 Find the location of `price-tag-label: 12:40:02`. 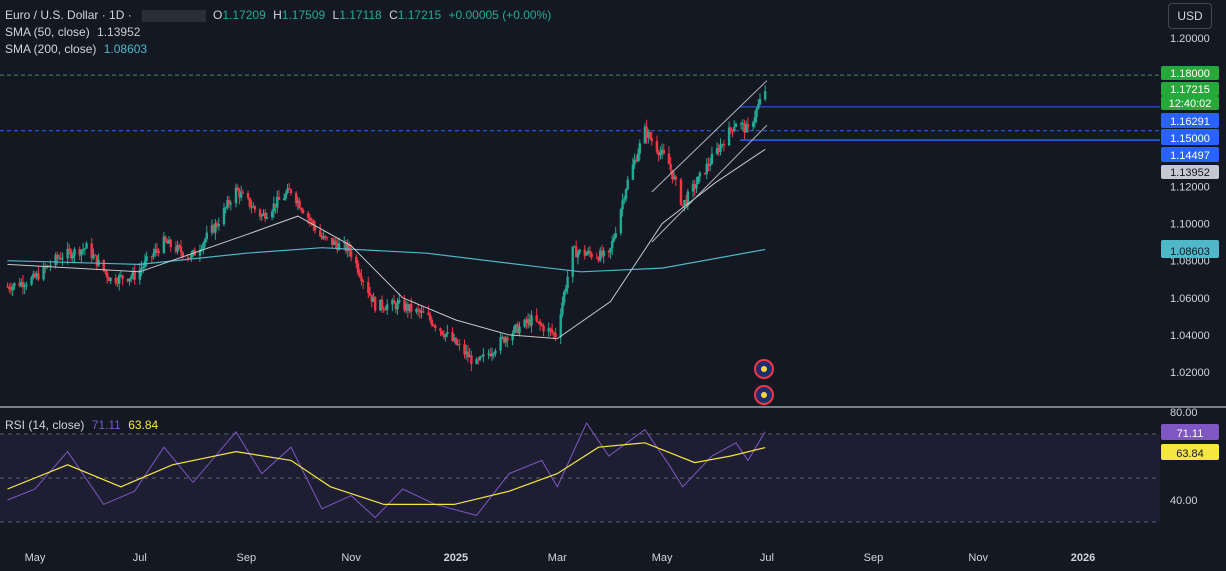

price-tag-label: 12:40:02 is located at coordinates (1190, 104).